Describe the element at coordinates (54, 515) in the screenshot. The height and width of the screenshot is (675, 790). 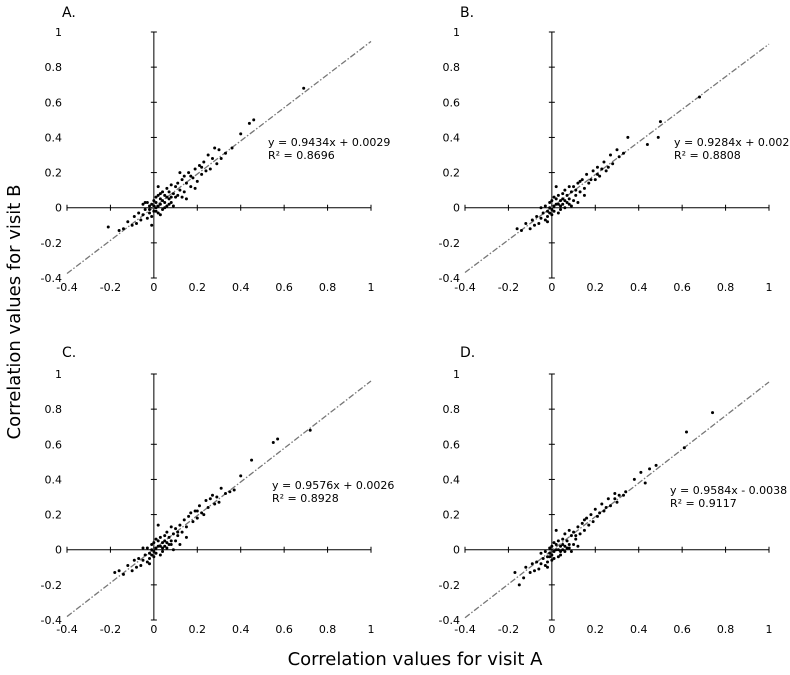
I see `y-tick-label: 0.2` at that location.